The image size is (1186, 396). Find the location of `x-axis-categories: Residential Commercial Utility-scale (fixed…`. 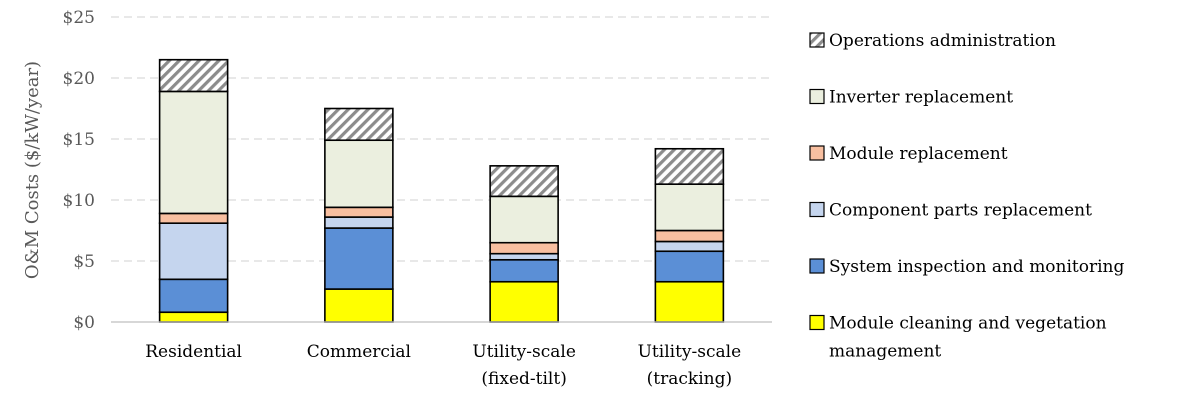

x-axis-categories: Residential Commercial Utility-scale (fixed… is located at coordinates (443, 365).